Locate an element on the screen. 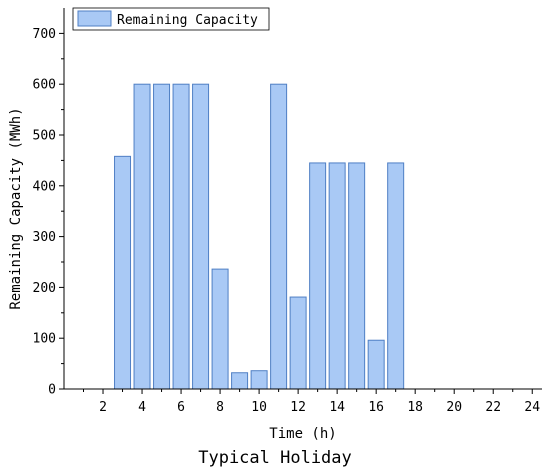 The width and height of the screenshot is (550, 475). x-tick-label-14: 14 is located at coordinates (337, 407).